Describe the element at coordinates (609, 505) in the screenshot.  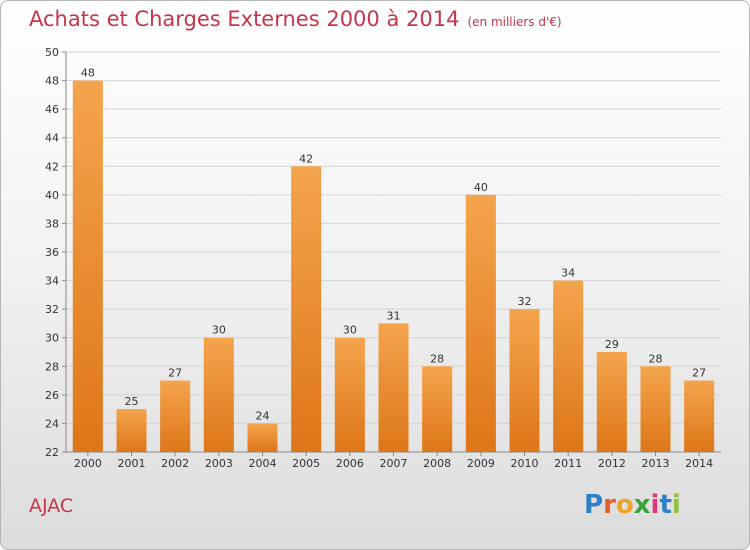
I see `logo-letter: r` at that location.